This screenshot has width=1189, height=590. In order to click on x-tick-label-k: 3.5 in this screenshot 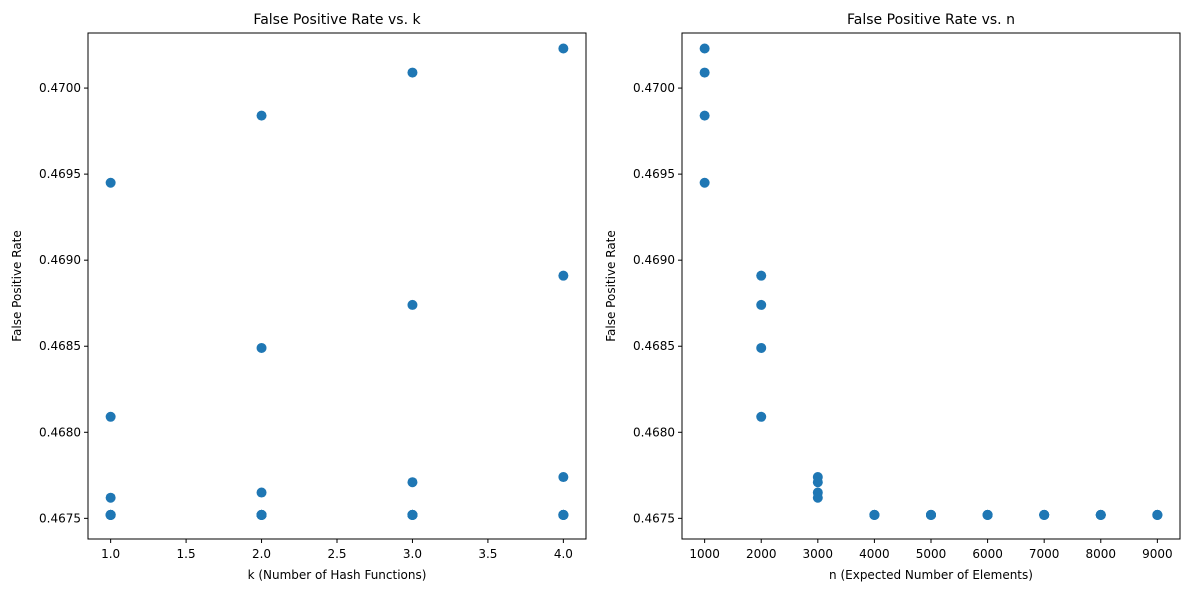, I will do `click(487, 554)`.